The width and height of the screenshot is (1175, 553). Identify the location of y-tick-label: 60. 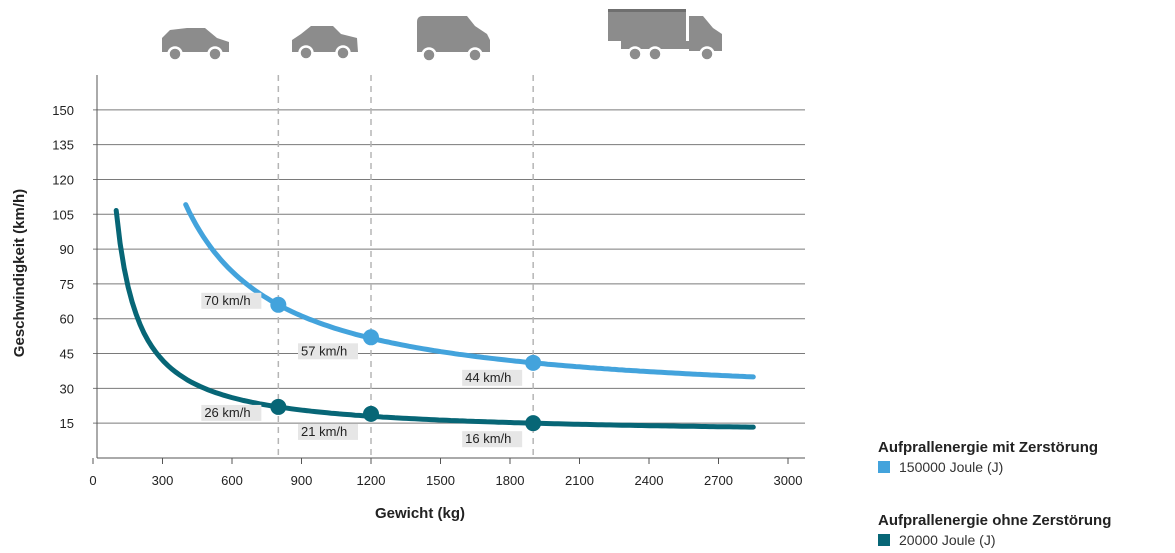
(67, 319).